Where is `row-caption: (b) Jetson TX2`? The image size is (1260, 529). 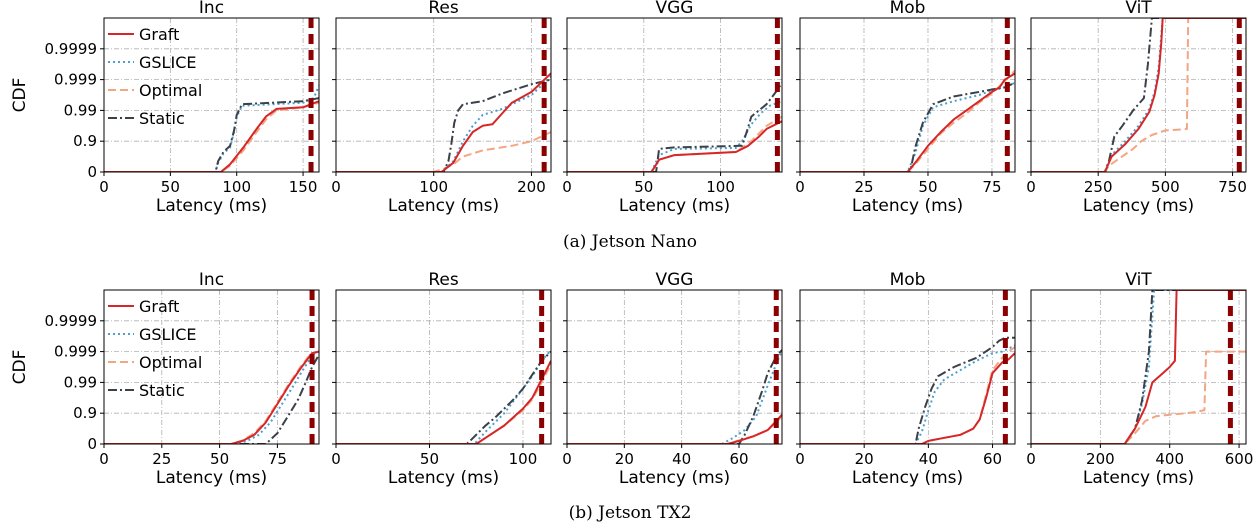
row-caption: (b) Jetson TX2 is located at coordinates (630, 513).